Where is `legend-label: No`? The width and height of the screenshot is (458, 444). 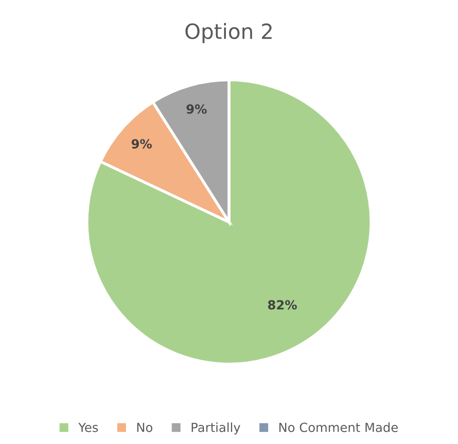
legend-label: No is located at coordinates (144, 427).